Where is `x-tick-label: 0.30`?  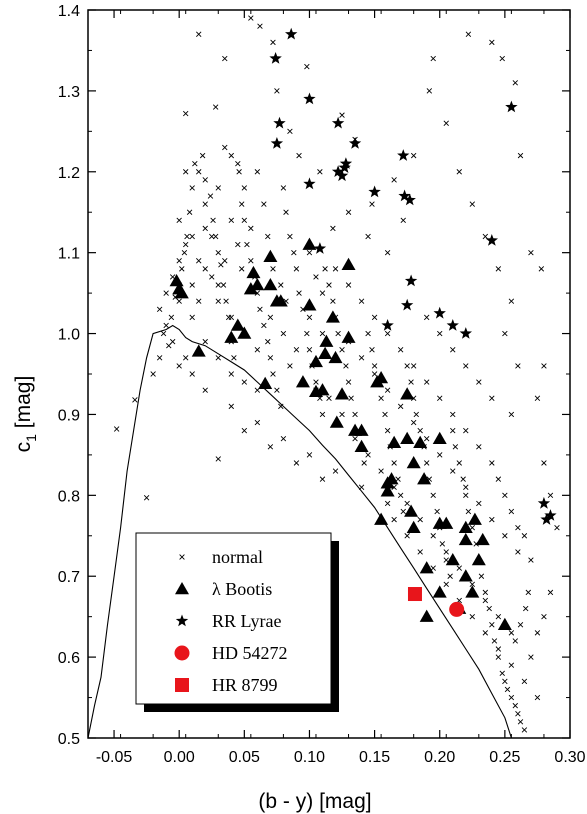
x-tick-label: 0.30 is located at coordinates (569, 757).